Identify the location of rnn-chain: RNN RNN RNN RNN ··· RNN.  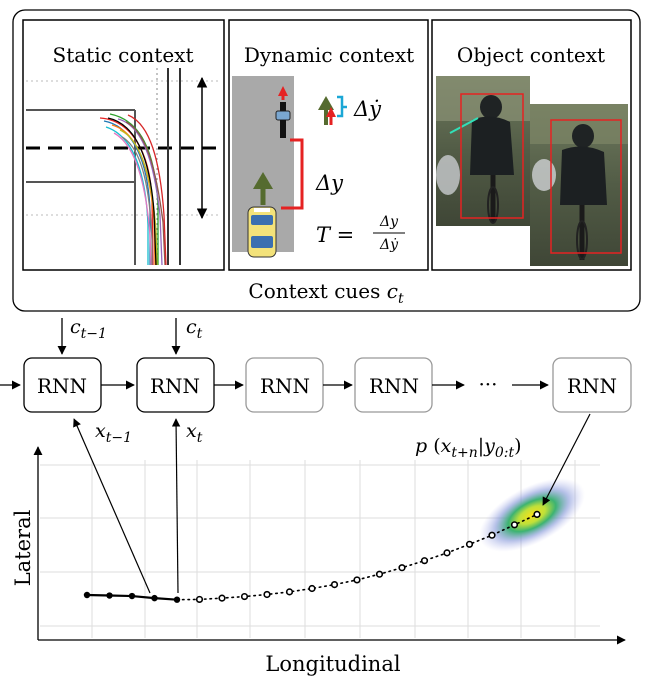
(316, 385).